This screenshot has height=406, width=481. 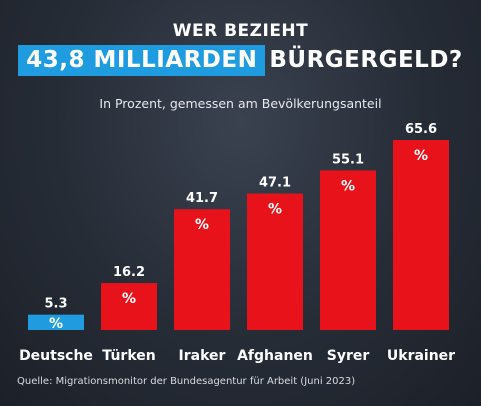 What do you see at coordinates (128, 356) in the screenshot?
I see `category-label-2: Türken` at bounding box center [128, 356].